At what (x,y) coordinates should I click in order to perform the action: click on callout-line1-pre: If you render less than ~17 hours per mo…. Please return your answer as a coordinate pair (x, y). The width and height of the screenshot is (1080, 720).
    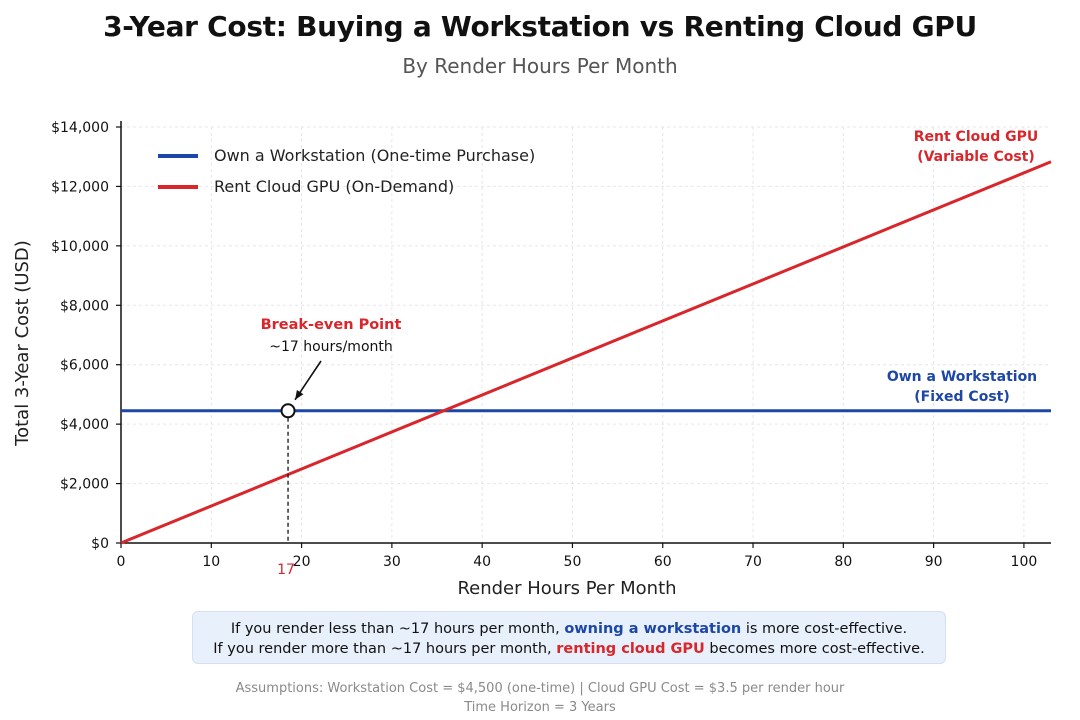
    Looking at the image, I should click on (395, 629).